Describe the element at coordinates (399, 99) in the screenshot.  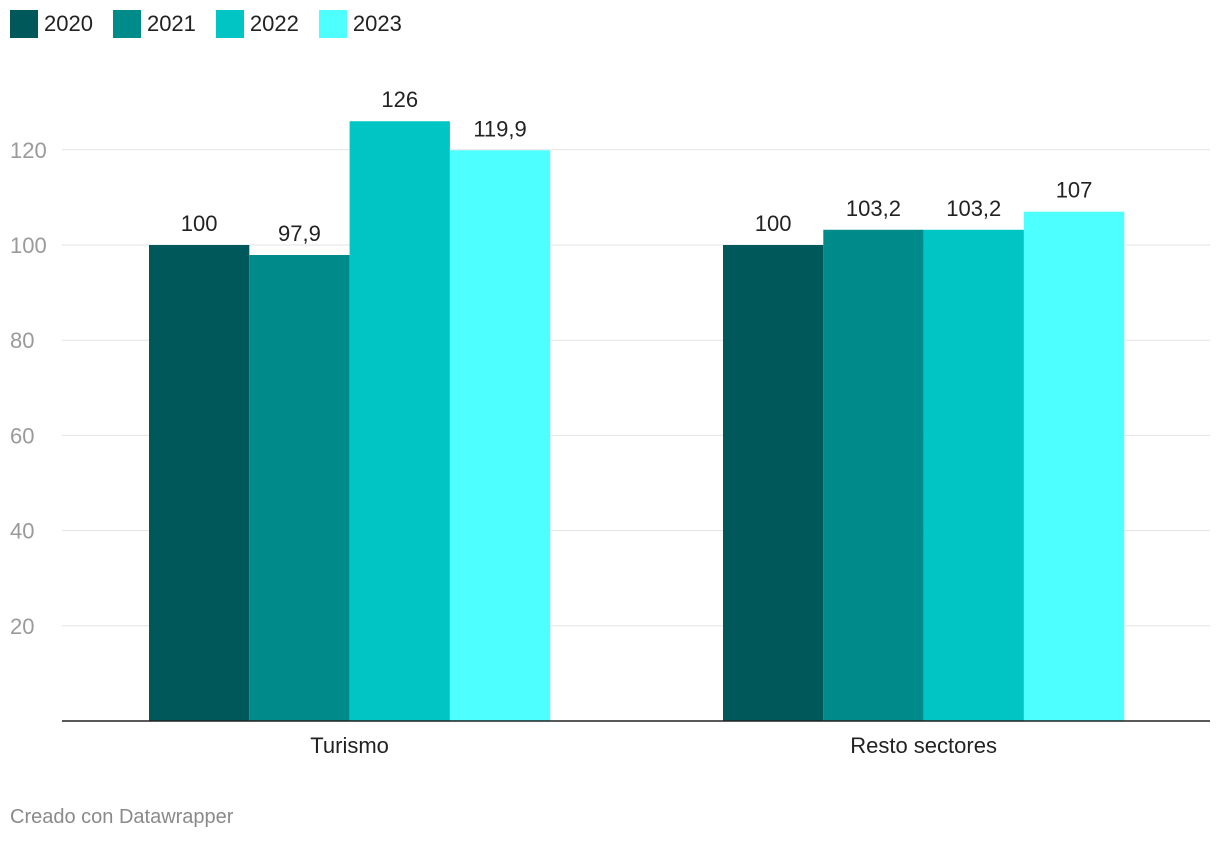
I see `value-label-turismo-2022: 126` at that location.